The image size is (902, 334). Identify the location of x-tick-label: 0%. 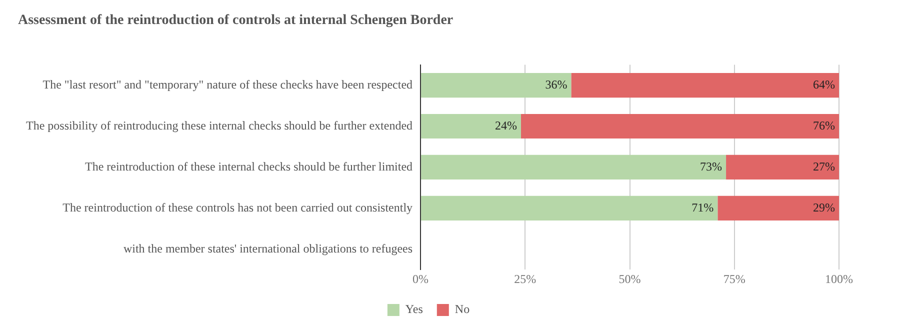
(420, 279).